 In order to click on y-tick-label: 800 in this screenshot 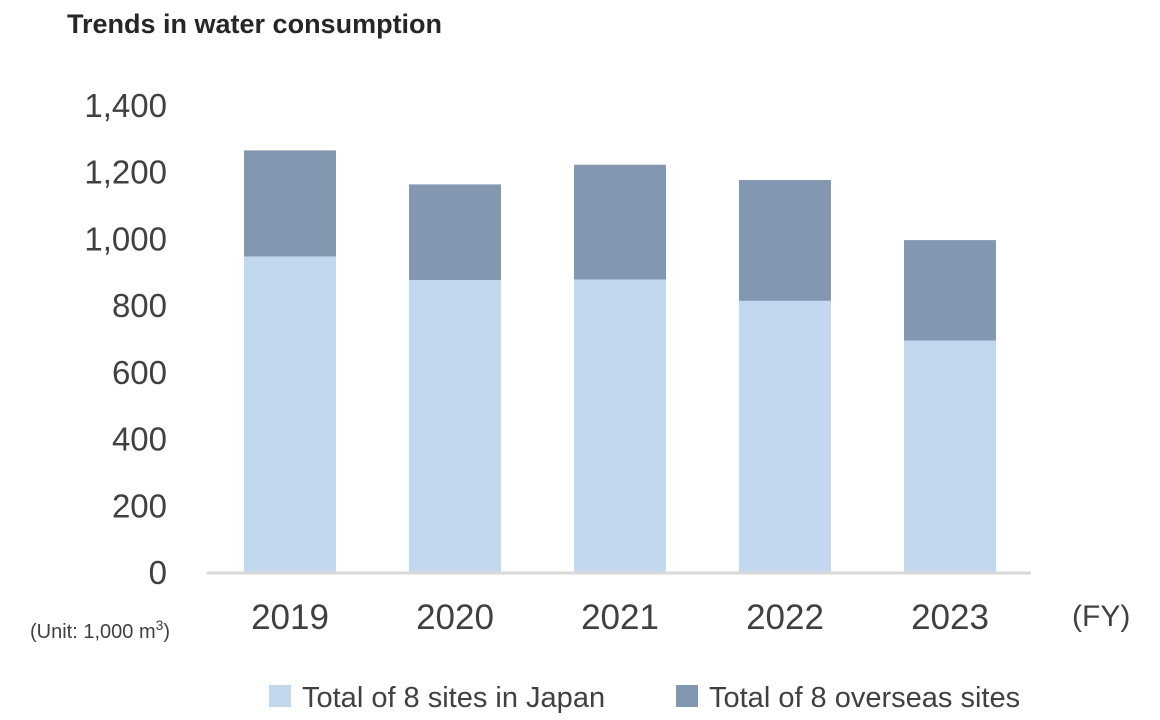, I will do `click(139, 305)`.